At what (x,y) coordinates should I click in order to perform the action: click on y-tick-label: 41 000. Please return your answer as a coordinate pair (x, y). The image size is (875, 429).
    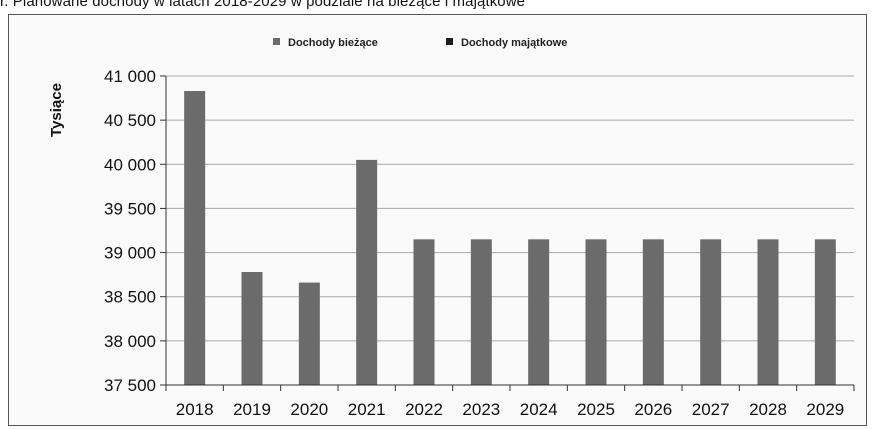
    Looking at the image, I should click on (130, 76).